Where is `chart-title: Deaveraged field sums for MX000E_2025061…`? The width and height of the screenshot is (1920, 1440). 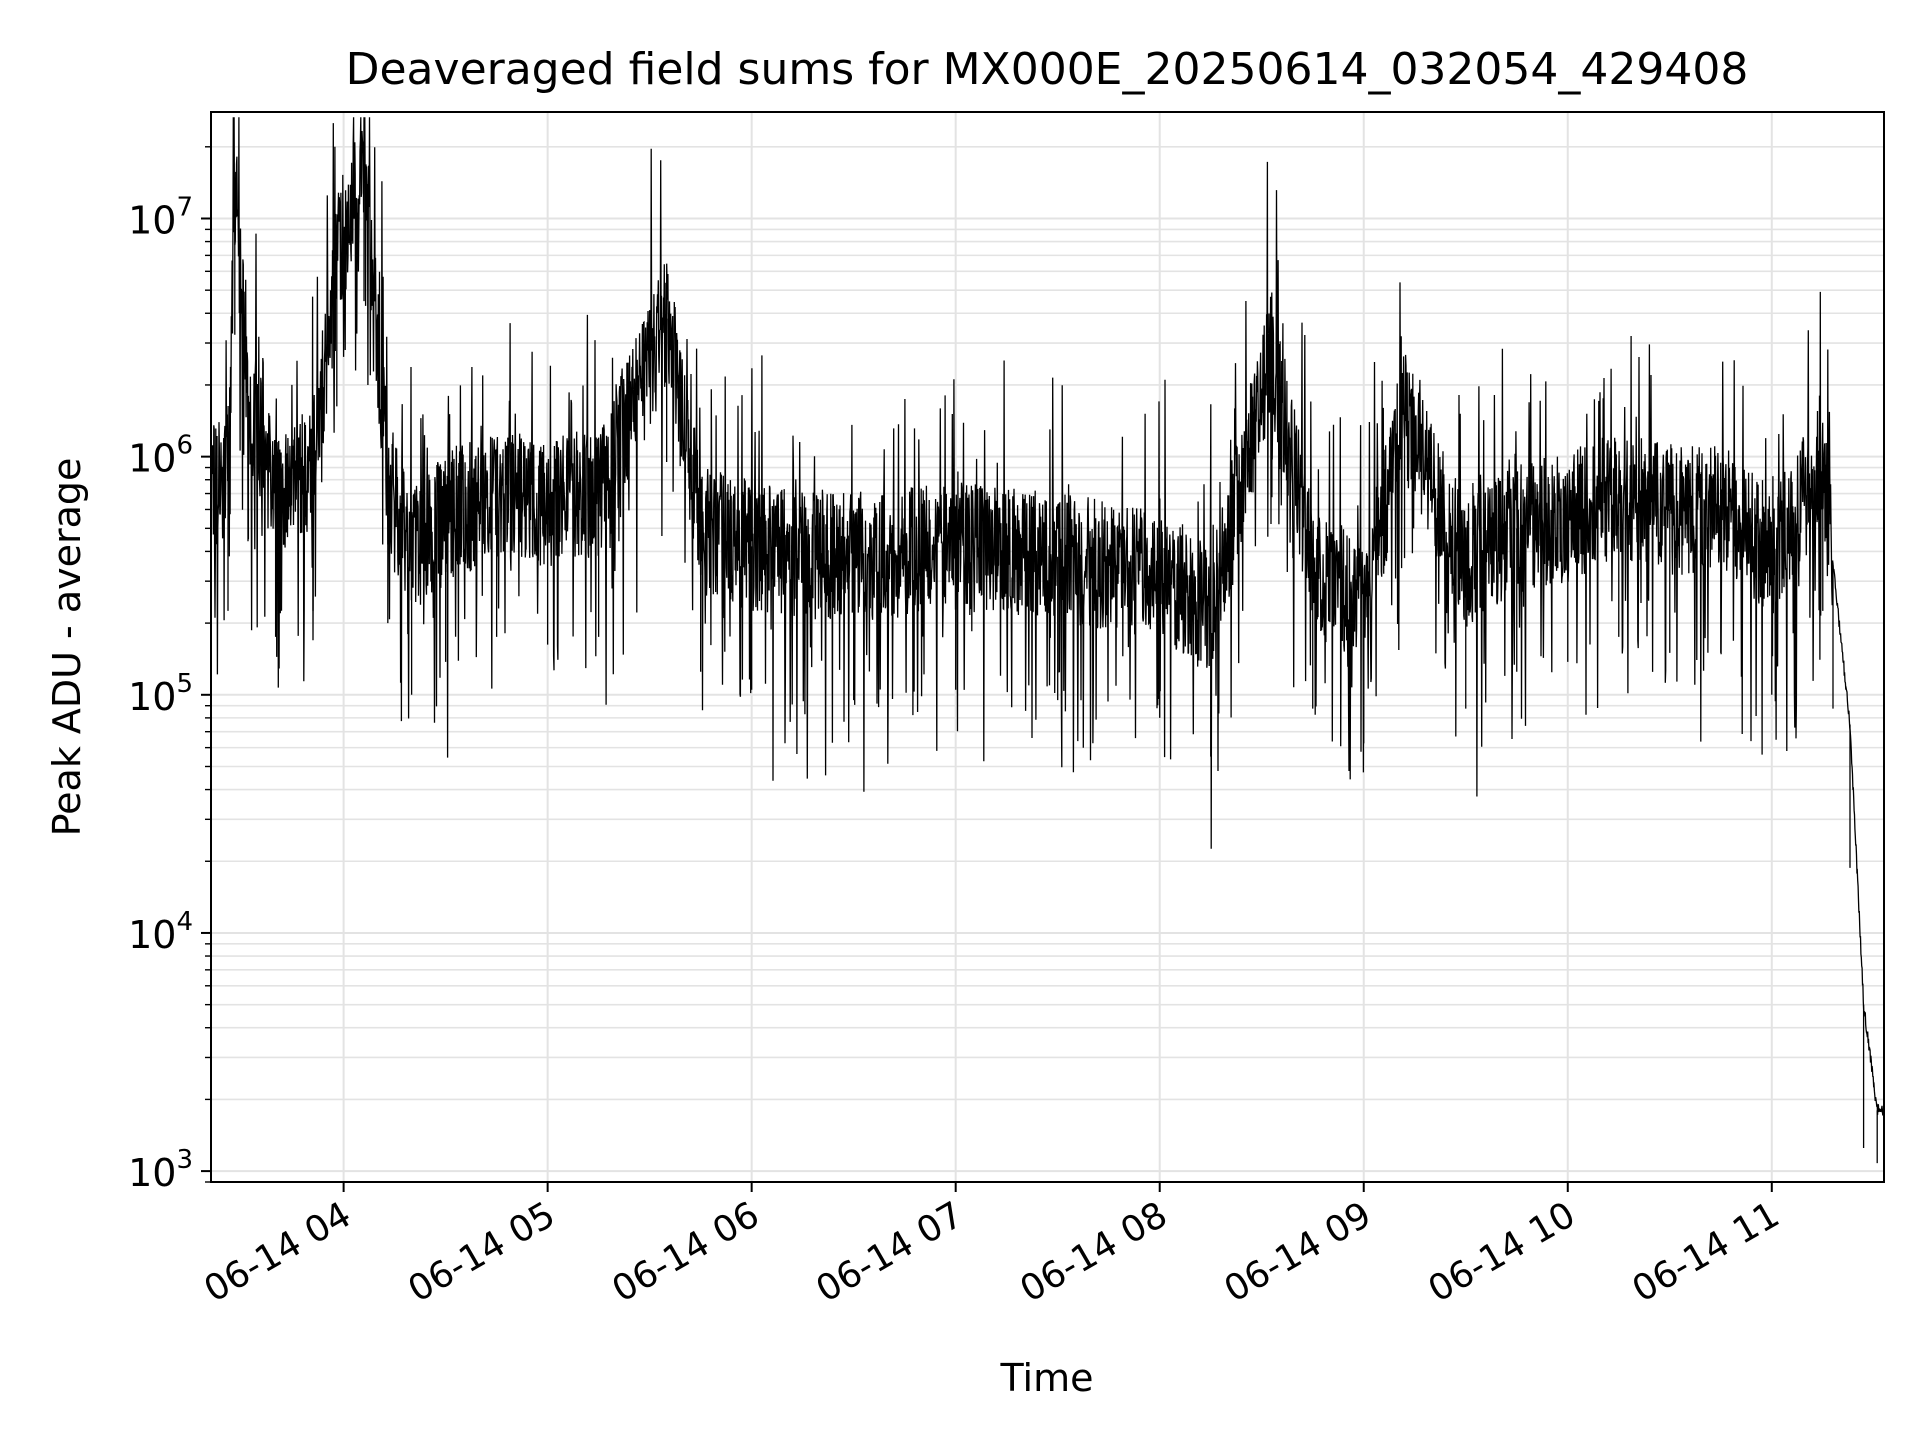 chart-title: Deaveraged field sums for MX000E_2025061… is located at coordinates (1047, 69).